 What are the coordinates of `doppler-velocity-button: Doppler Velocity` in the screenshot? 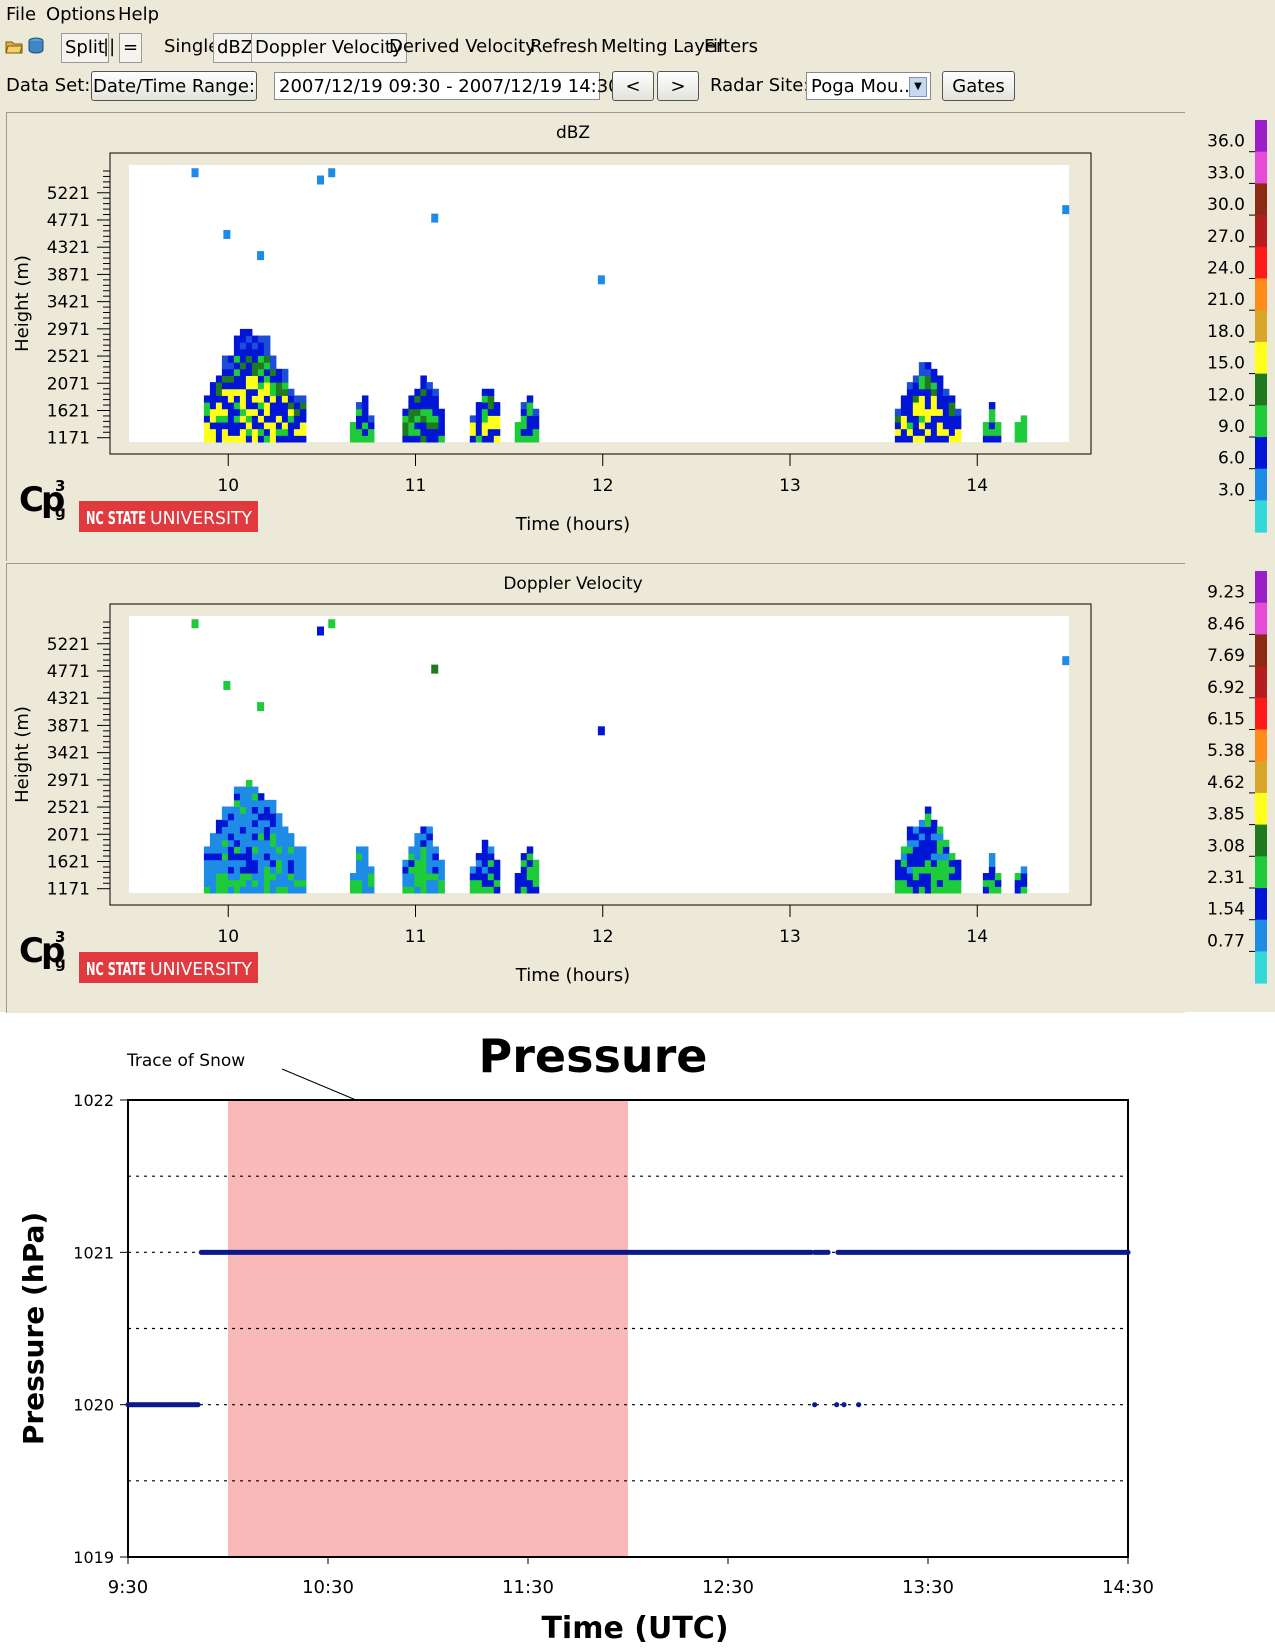 It's located at (329, 48).